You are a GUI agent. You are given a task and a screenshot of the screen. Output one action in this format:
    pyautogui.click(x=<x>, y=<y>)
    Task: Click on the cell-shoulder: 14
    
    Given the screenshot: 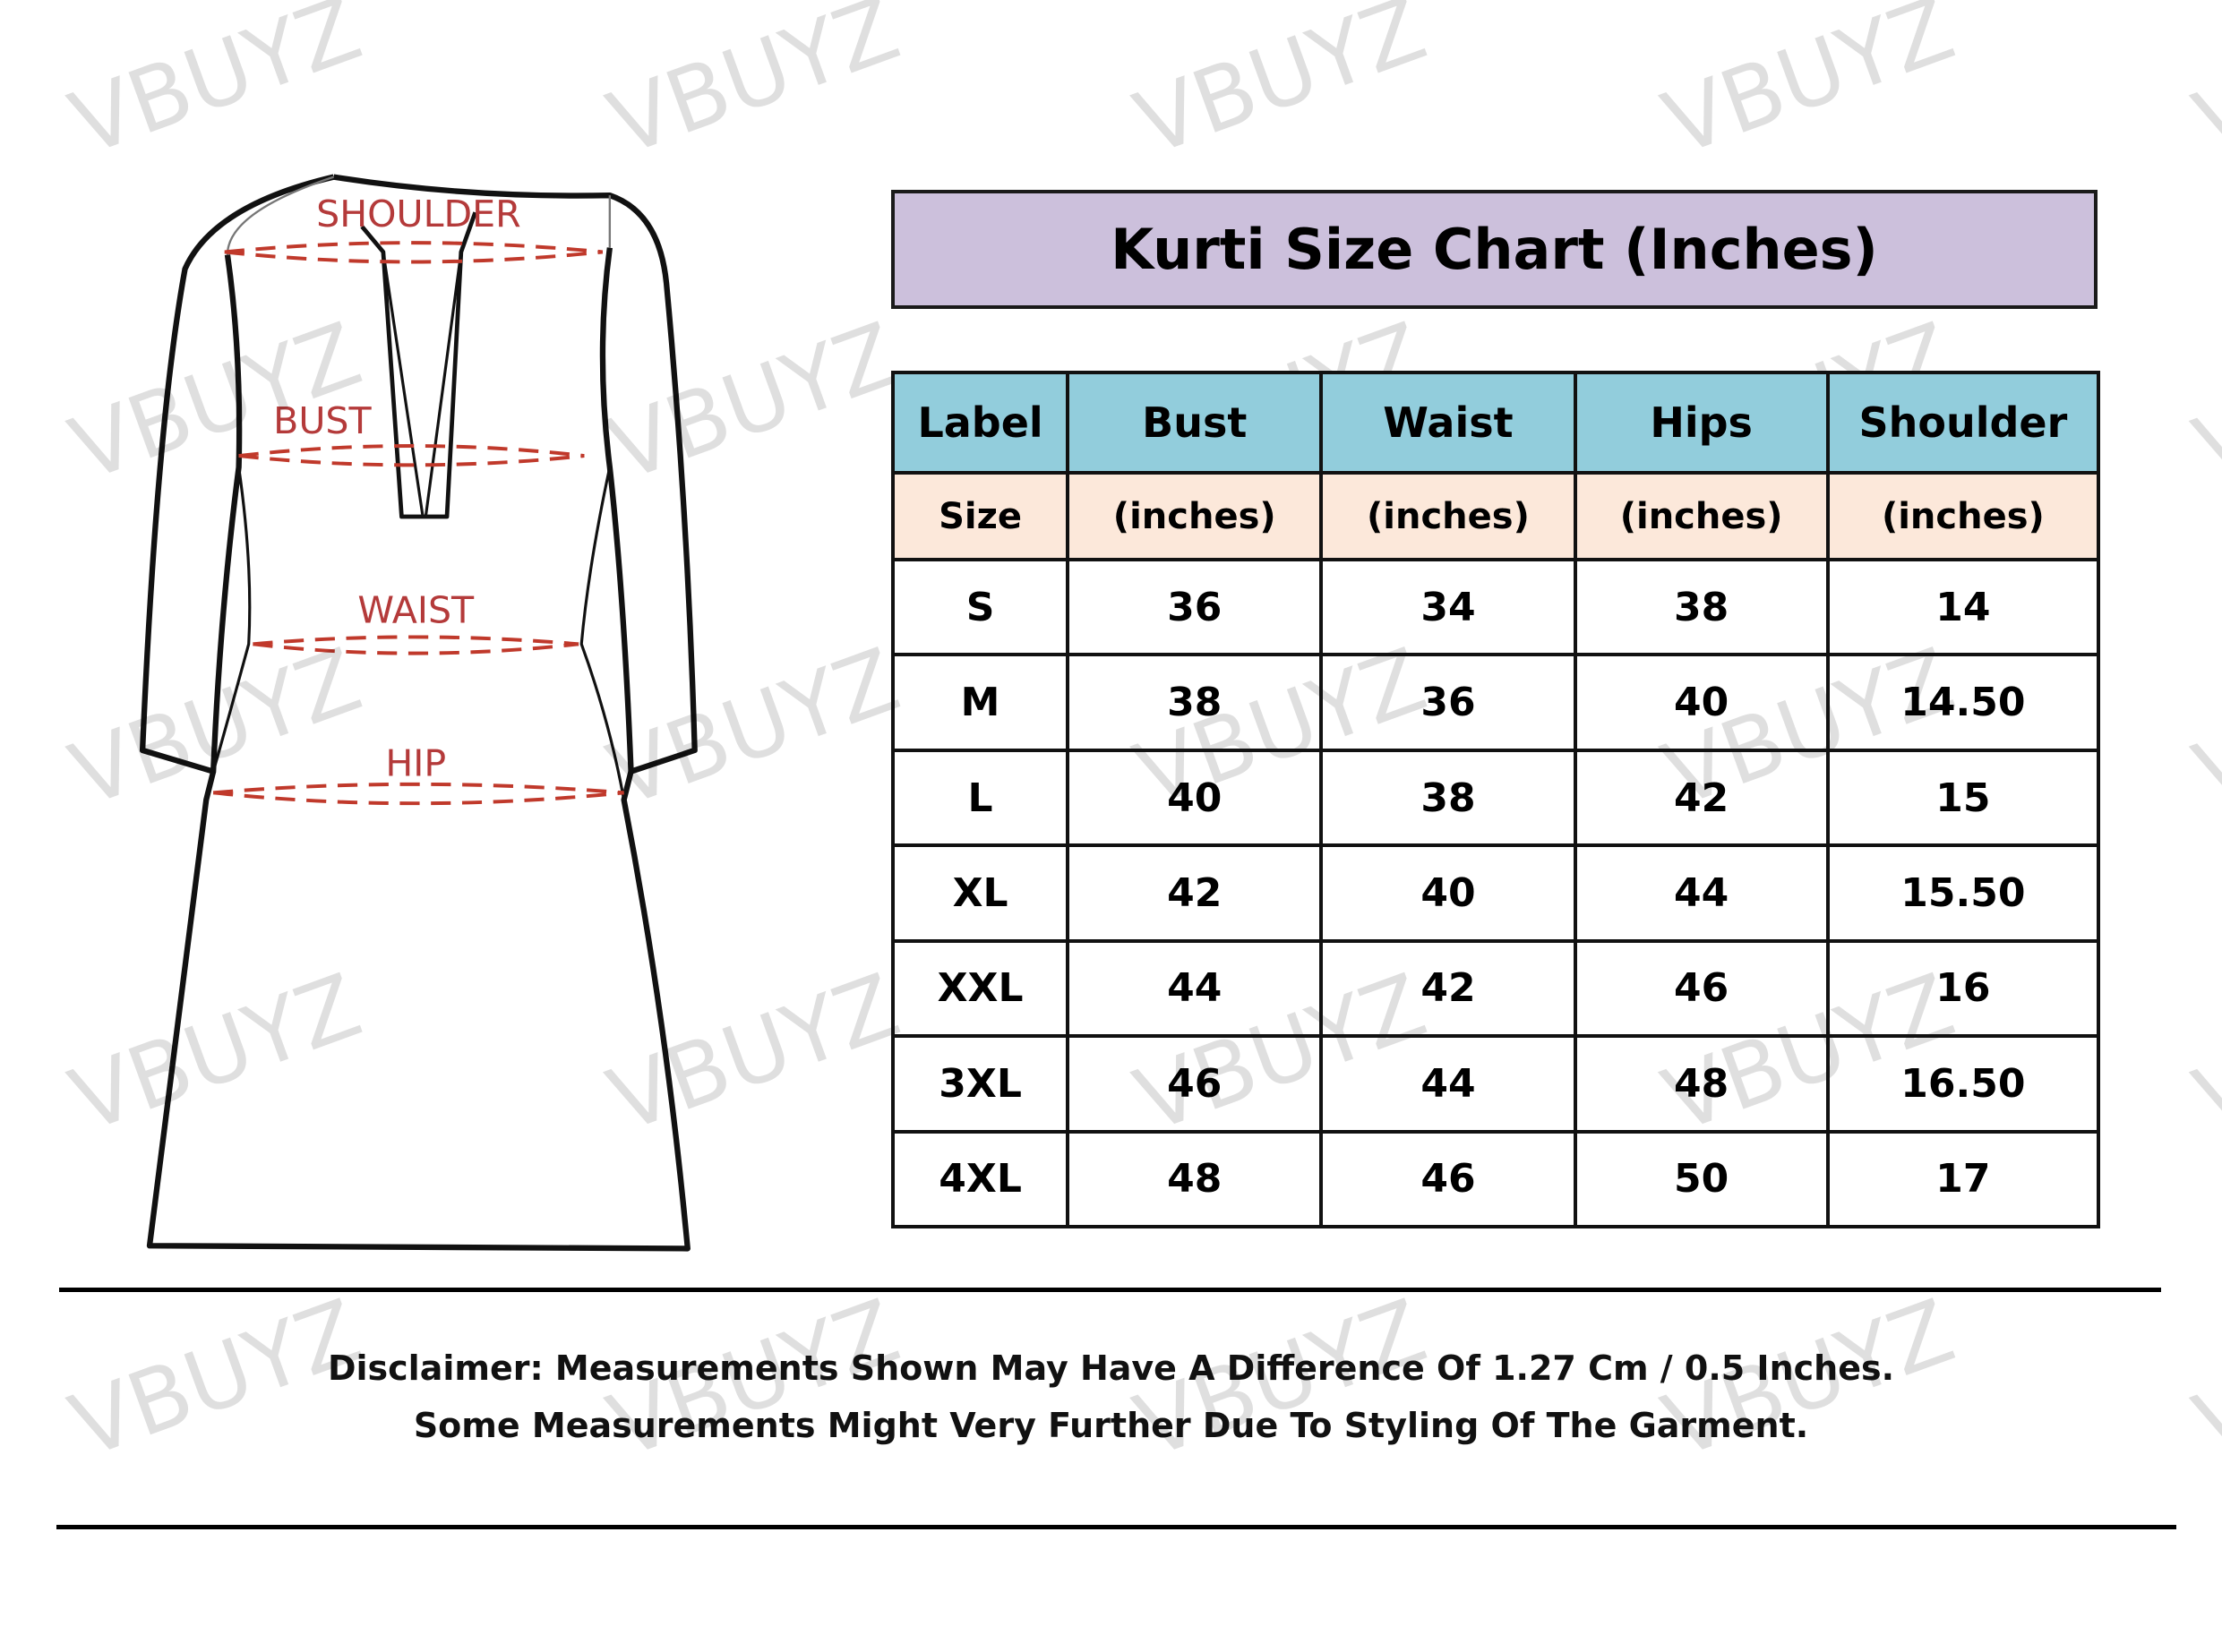 What is the action you would take?
    pyautogui.click(x=1963, y=607)
    